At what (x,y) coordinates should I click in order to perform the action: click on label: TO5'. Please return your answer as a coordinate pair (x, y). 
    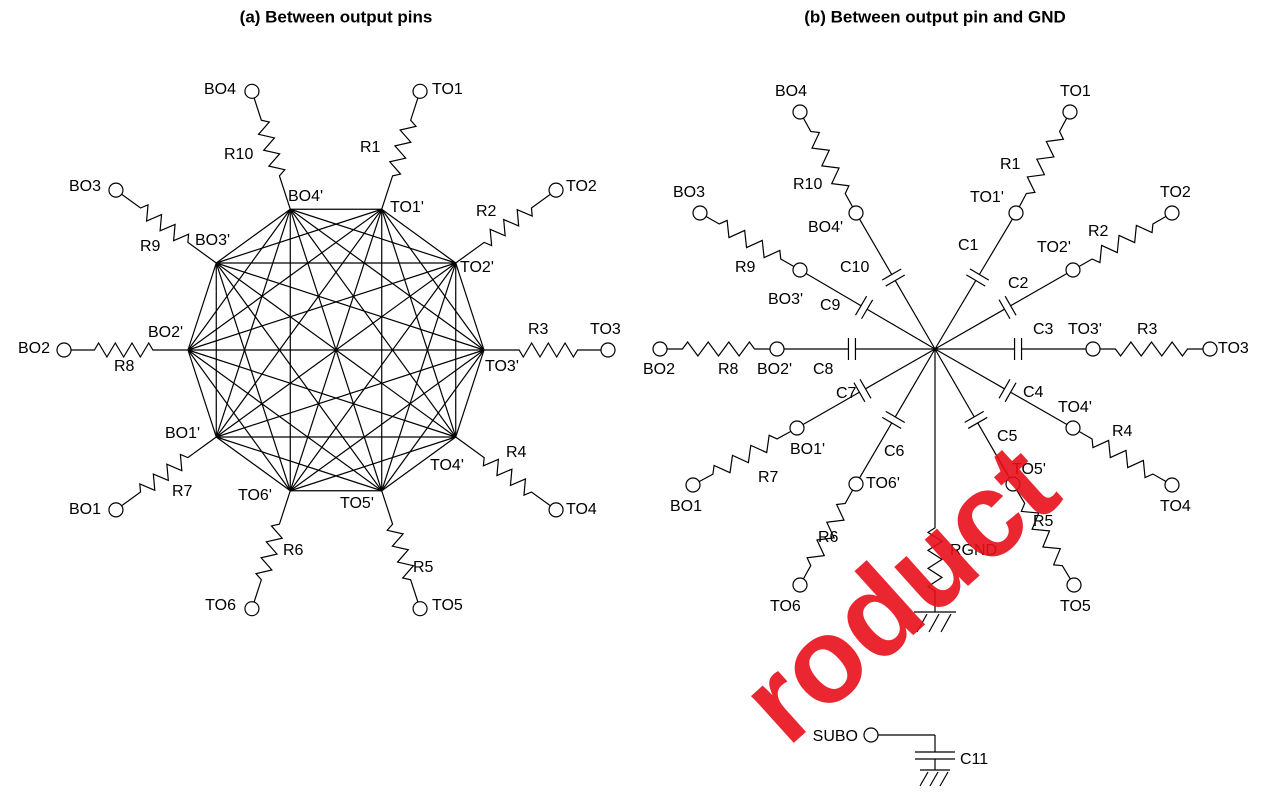
    Looking at the image, I should click on (357, 503).